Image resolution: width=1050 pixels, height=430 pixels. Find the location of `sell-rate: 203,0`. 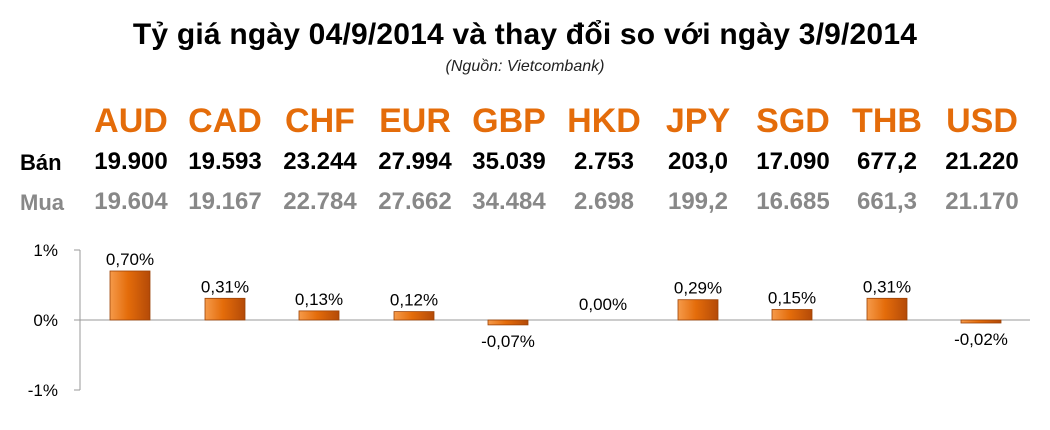

sell-rate: 203,0 is located at coordinates (698, 161).